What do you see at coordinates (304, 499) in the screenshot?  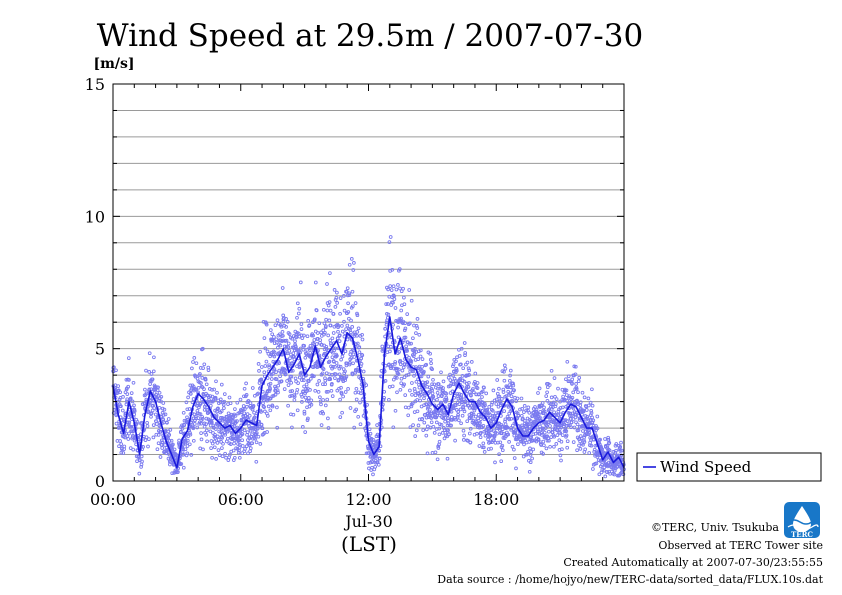 I see `x-tick-labels: 00:00 06:00 12:00 18:00` at bounding box center [304, 499].